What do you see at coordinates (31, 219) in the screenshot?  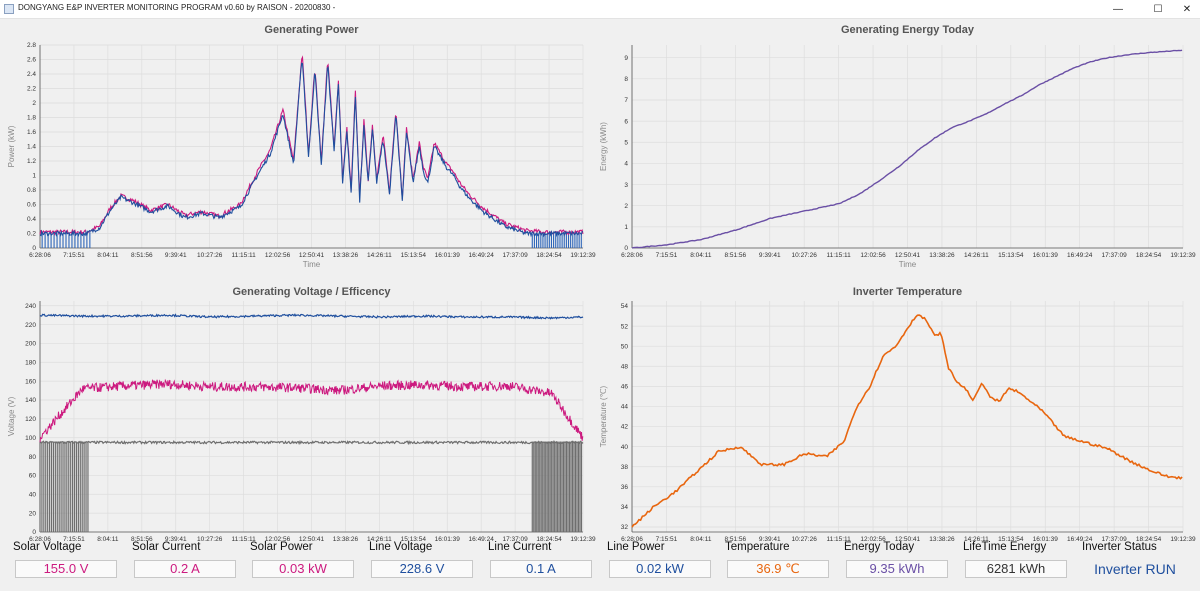 I see `y-tick-label: 0.4` at bounding box center [31, 219].